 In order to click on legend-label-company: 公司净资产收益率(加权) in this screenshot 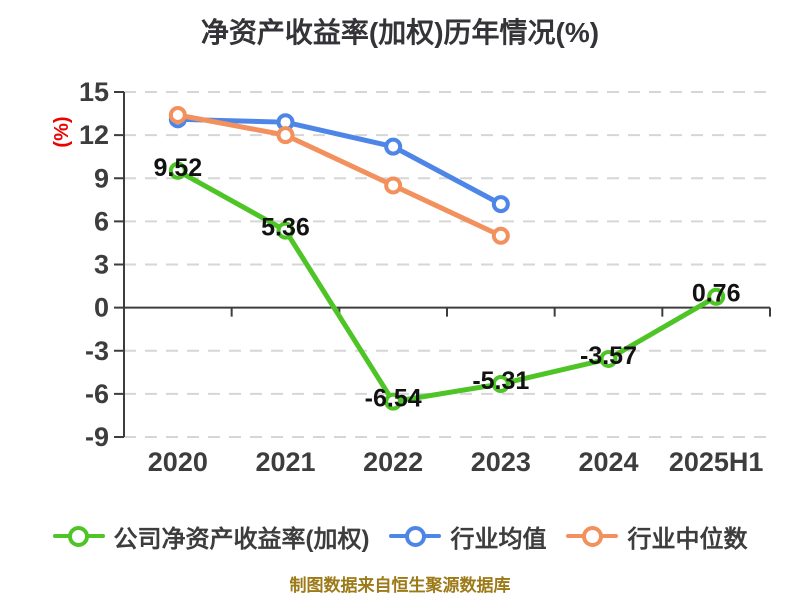, I will do `click(241, 539)`.